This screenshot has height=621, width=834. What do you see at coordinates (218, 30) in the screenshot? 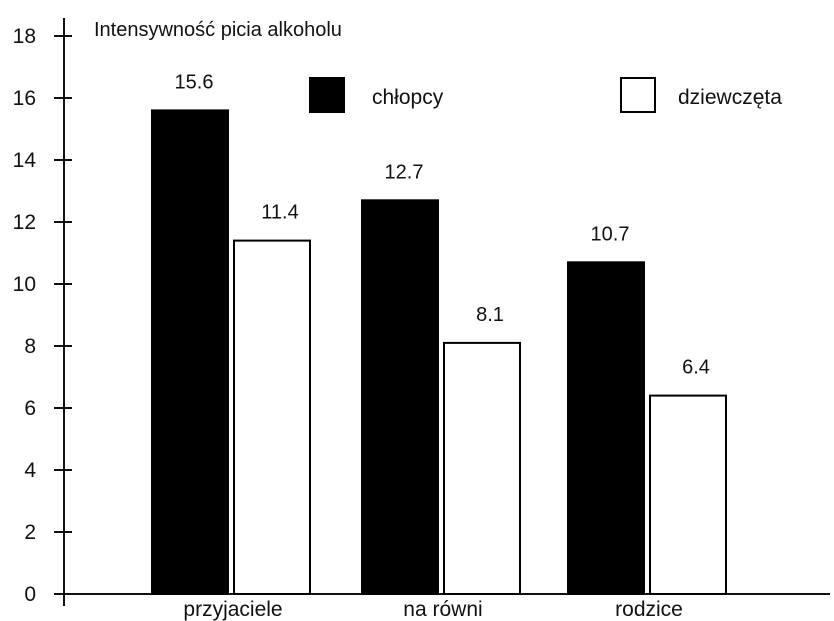
I see `y-axis-title: Intensywność picia alkoholu` at bounding box center [218, 30].